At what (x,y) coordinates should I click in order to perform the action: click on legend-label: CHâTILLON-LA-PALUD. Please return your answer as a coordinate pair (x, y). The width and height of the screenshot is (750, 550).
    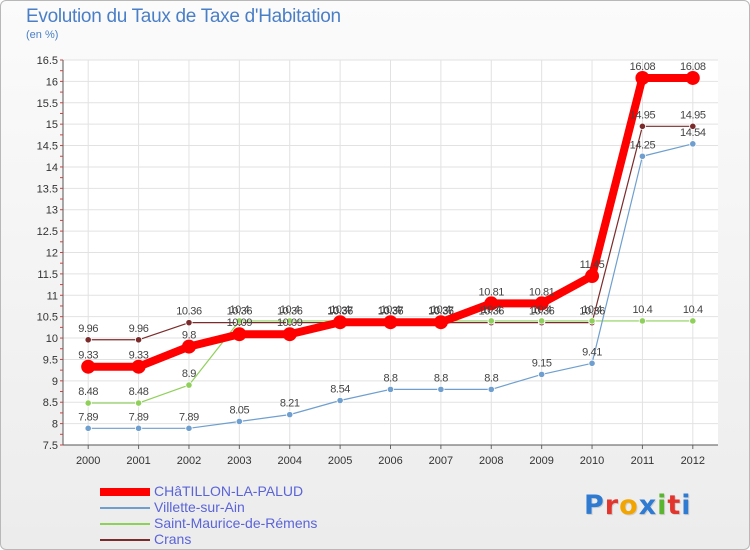
    Looking at the image, I should click on (229, 491).